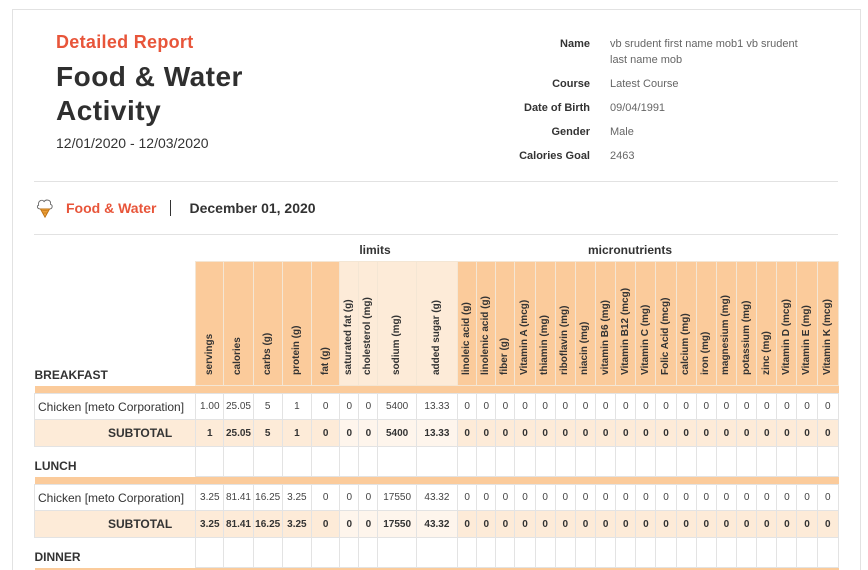 This screenshot has width=868, height=570. Describe the element at coordinates (238, 497) in the screenshot. I see `nutrient-value: 81.41` at that location.